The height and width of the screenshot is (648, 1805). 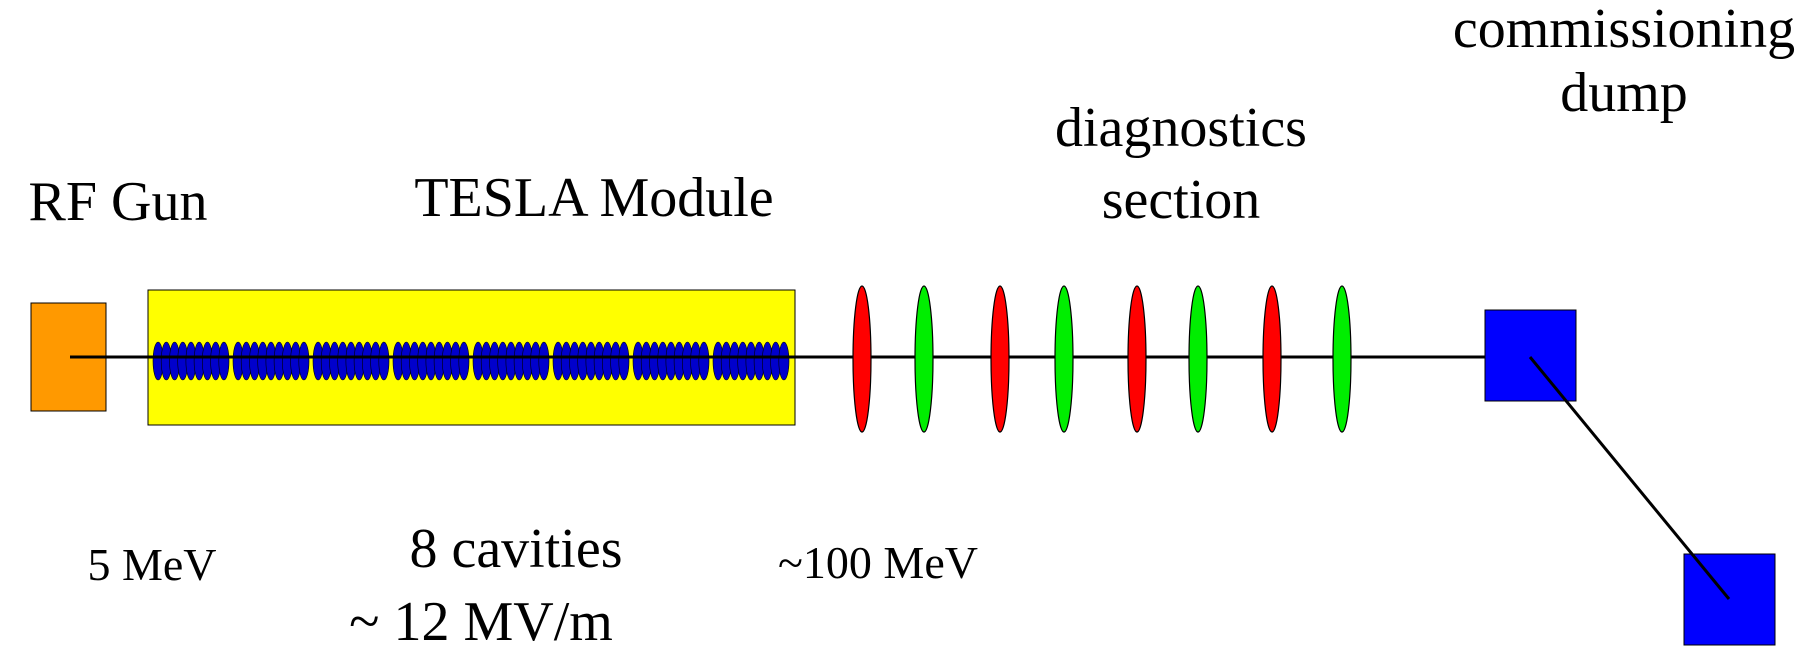 What do you see at coordinates (1530, 355) in the screenshot?
I see `dump-upper-block` at bounding box center [1530, 355].